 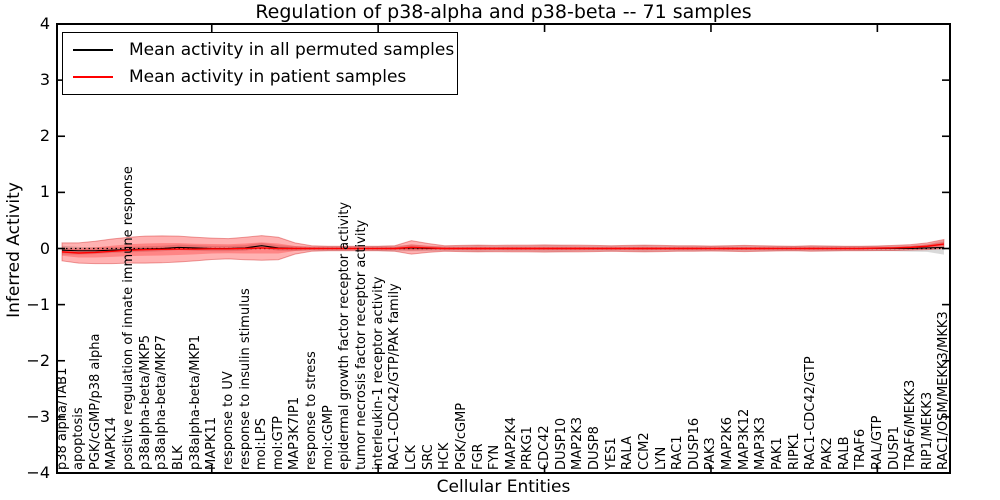 I want to click on x-category-label: CCM2, so click(x=644, y=451).